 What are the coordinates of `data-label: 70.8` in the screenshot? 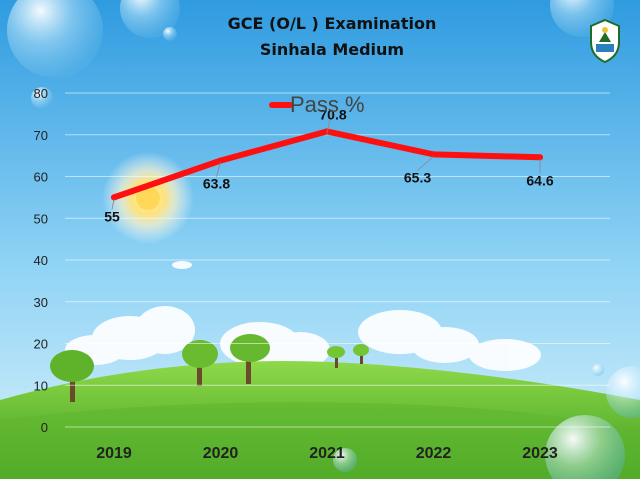 It's located at (332, 114).